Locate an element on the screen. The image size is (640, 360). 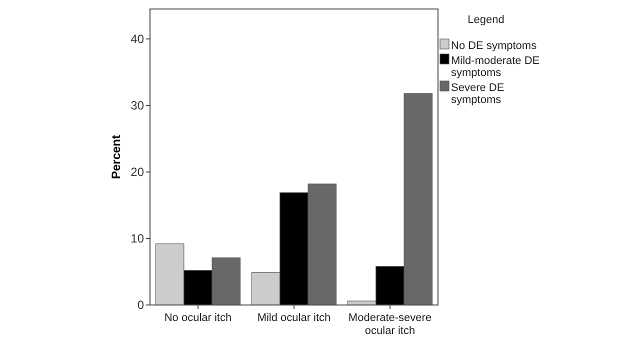
y-tick-label: 20 is located at coordinates (137, 172).